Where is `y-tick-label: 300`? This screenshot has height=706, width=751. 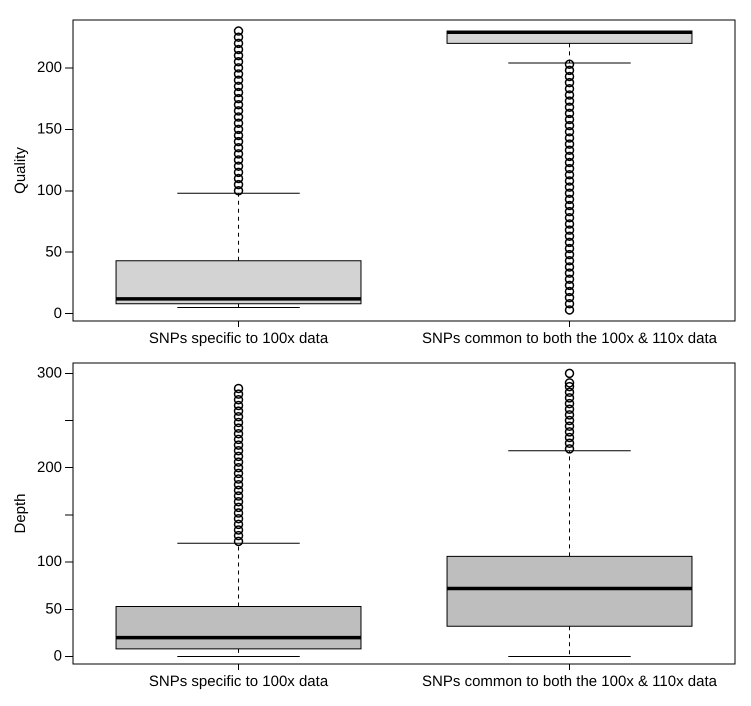
y-tick-label: 300 is located at coordinates (49, 373).